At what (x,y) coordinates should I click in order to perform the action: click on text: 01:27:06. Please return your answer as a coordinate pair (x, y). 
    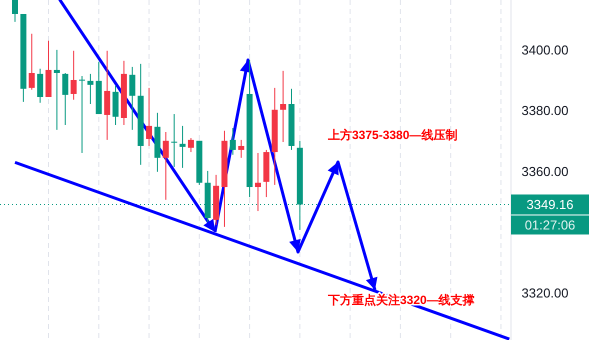
    Looking at the image, I should click on (550, 225).